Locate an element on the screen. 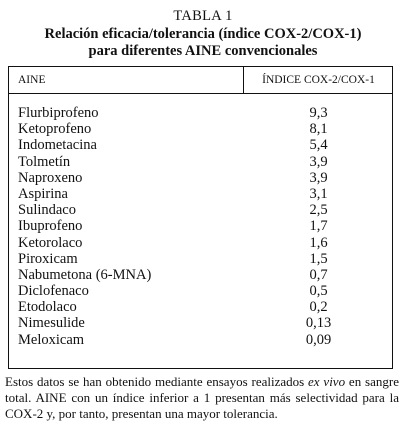  table-row: Etodolaco 0,2 is located at coordinates (200, 307).